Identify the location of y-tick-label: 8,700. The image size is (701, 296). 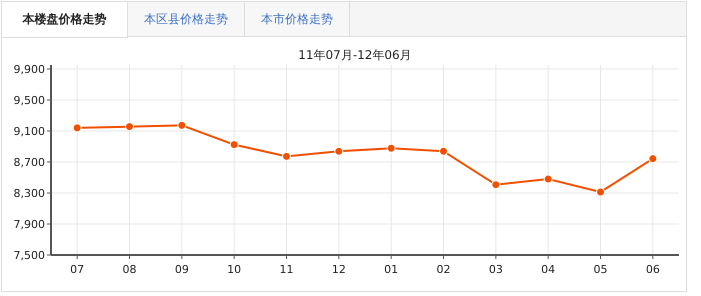
(29, 162).